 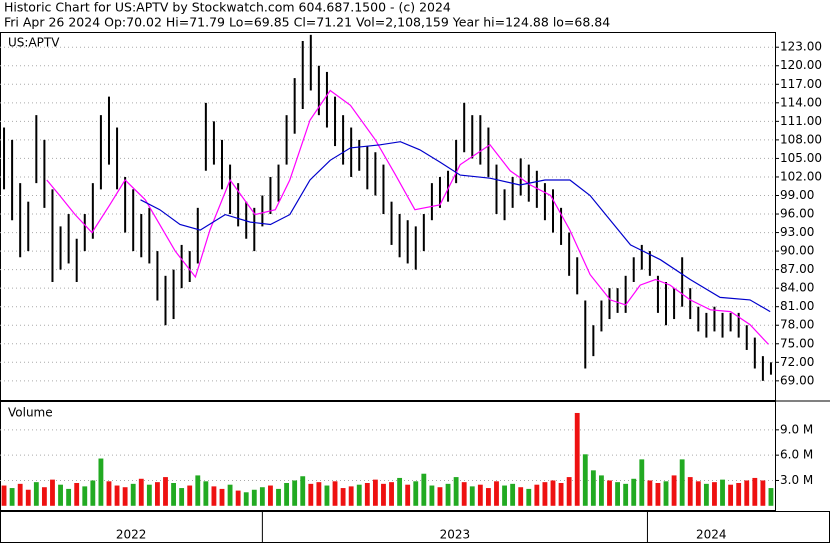 I want to click on y-tick-label: 6.0 M, so click(x=796, y=455).